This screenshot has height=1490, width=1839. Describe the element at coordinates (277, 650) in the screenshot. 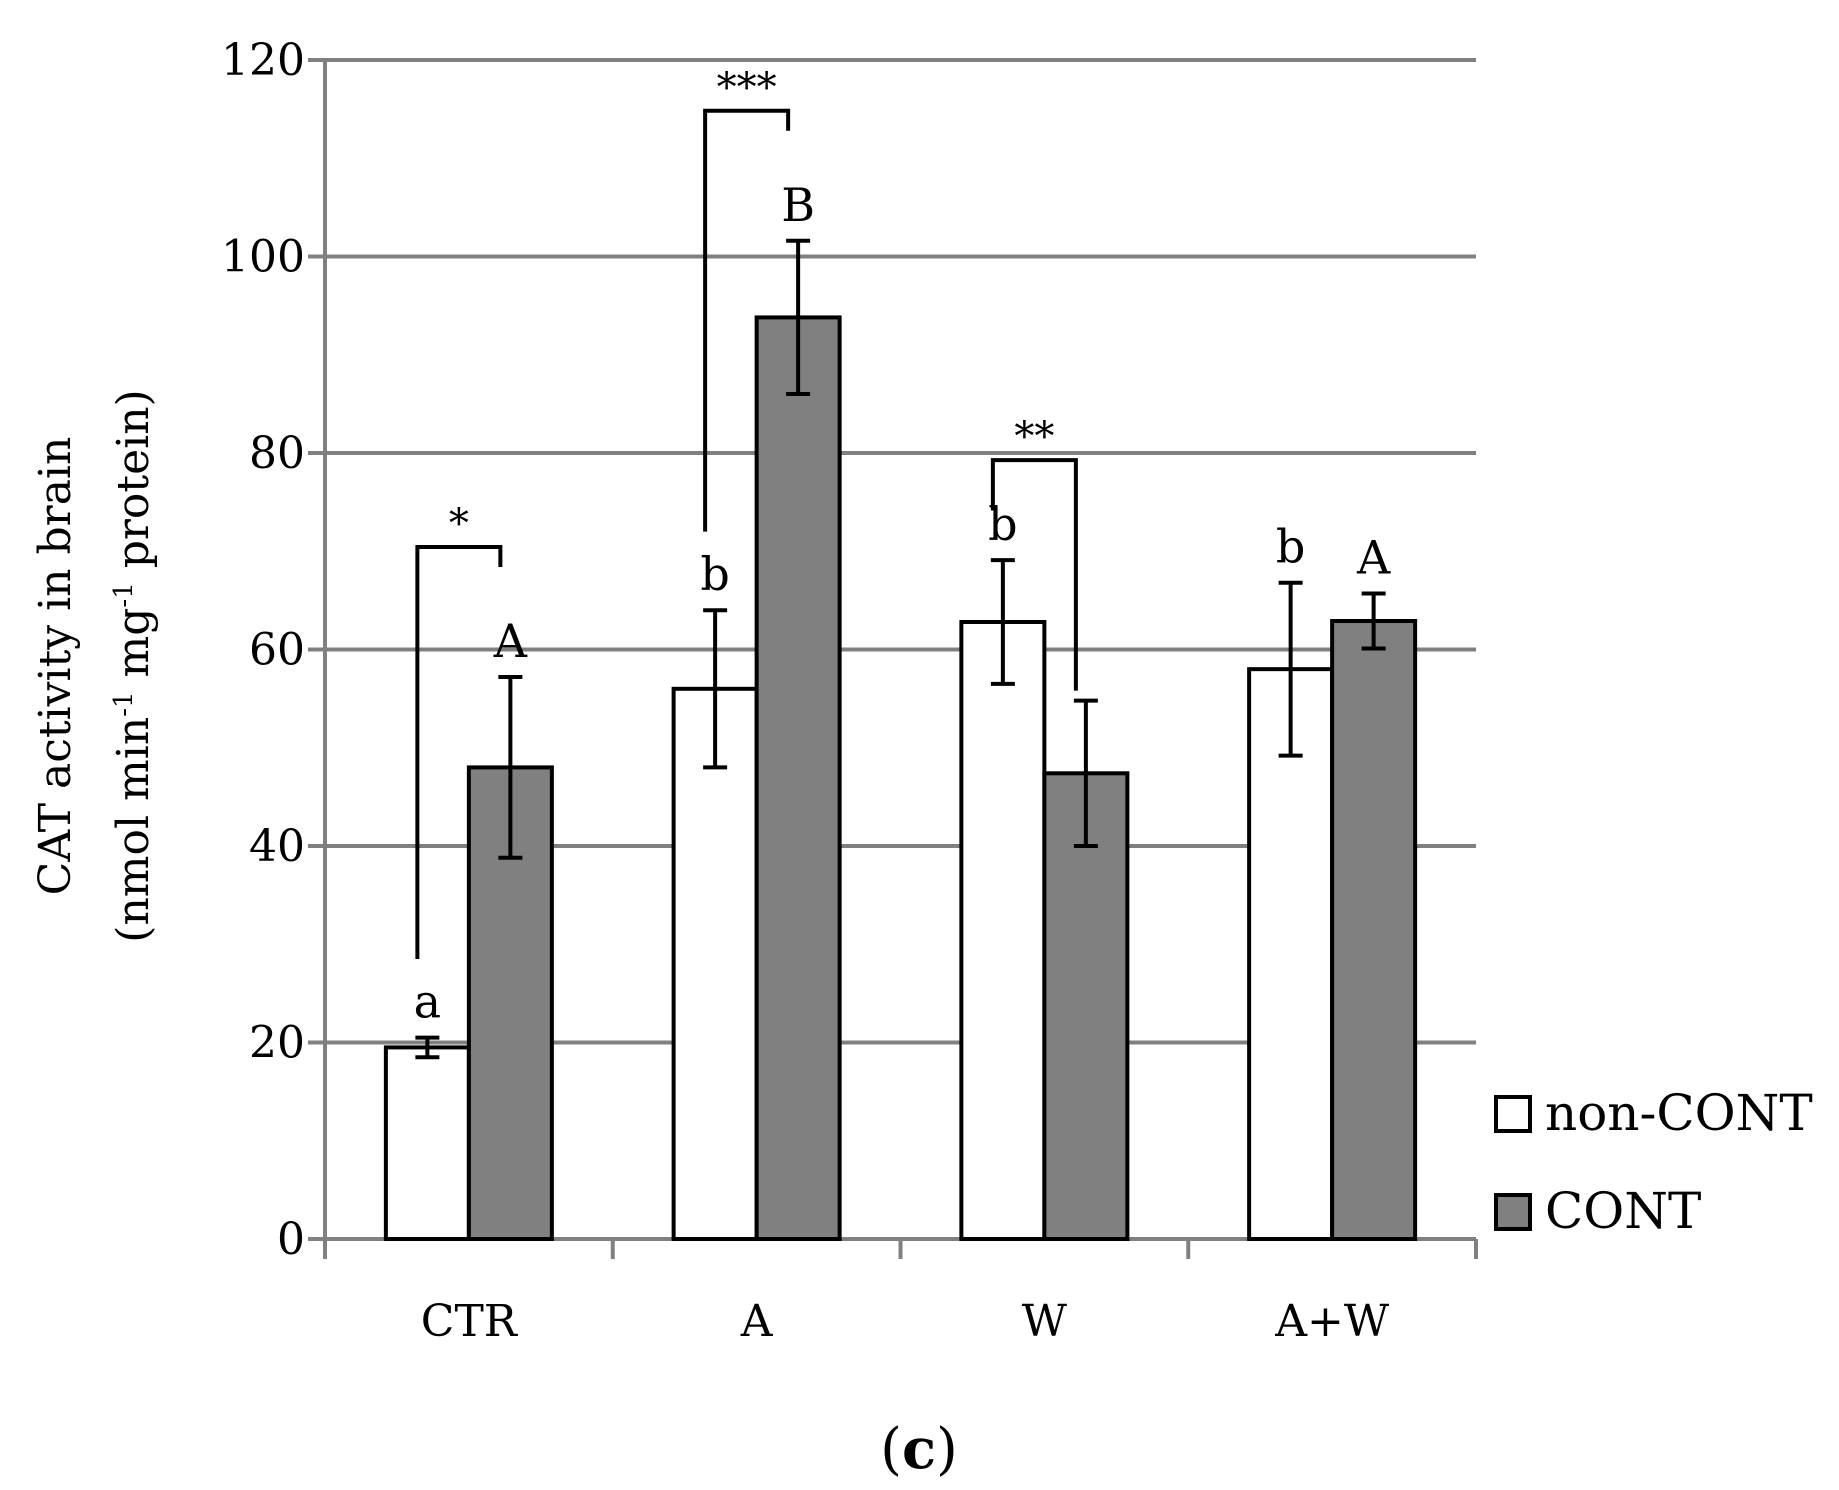

I see `y-tick-label-60: 60` at that location.